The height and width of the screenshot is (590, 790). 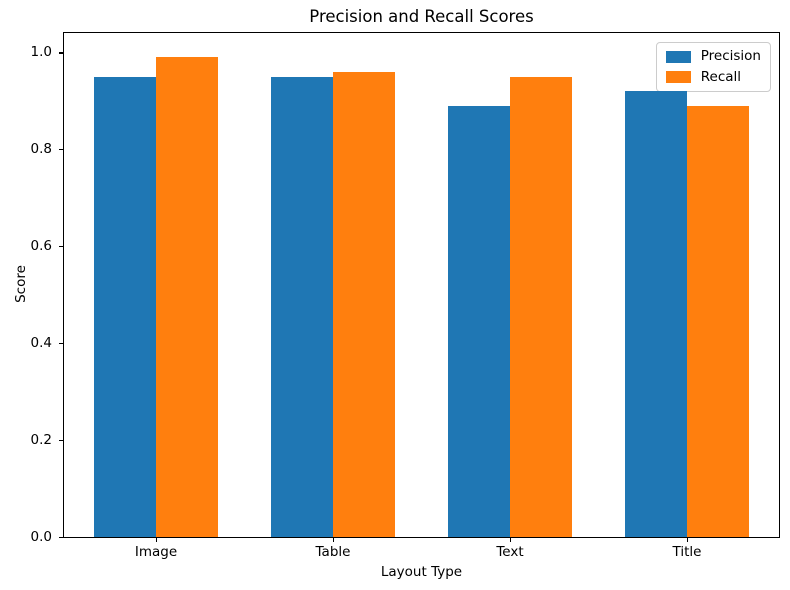 I want to click on y-tick-label: 0.0, so click(x=41, y=536).